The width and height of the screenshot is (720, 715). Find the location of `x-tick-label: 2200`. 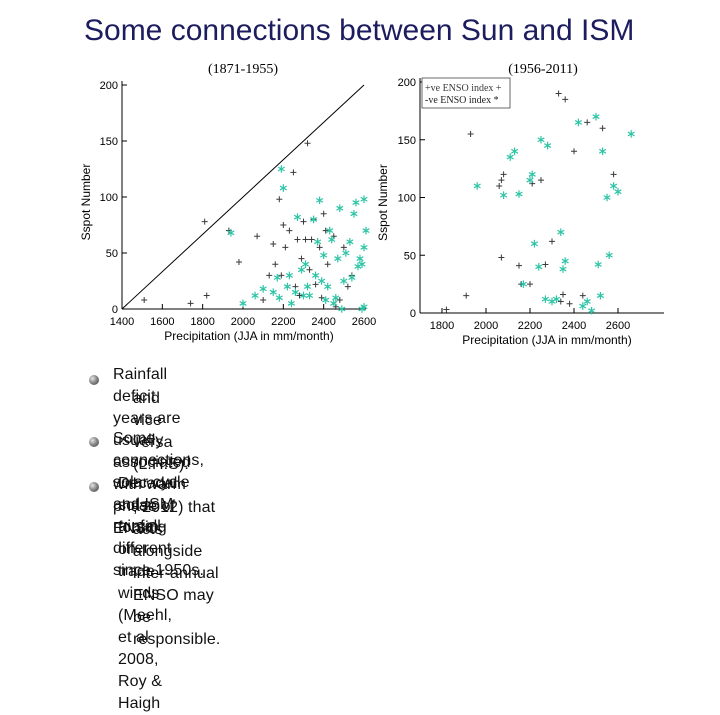

x-tick-label: 2200 is located at coordinates (283, 322).